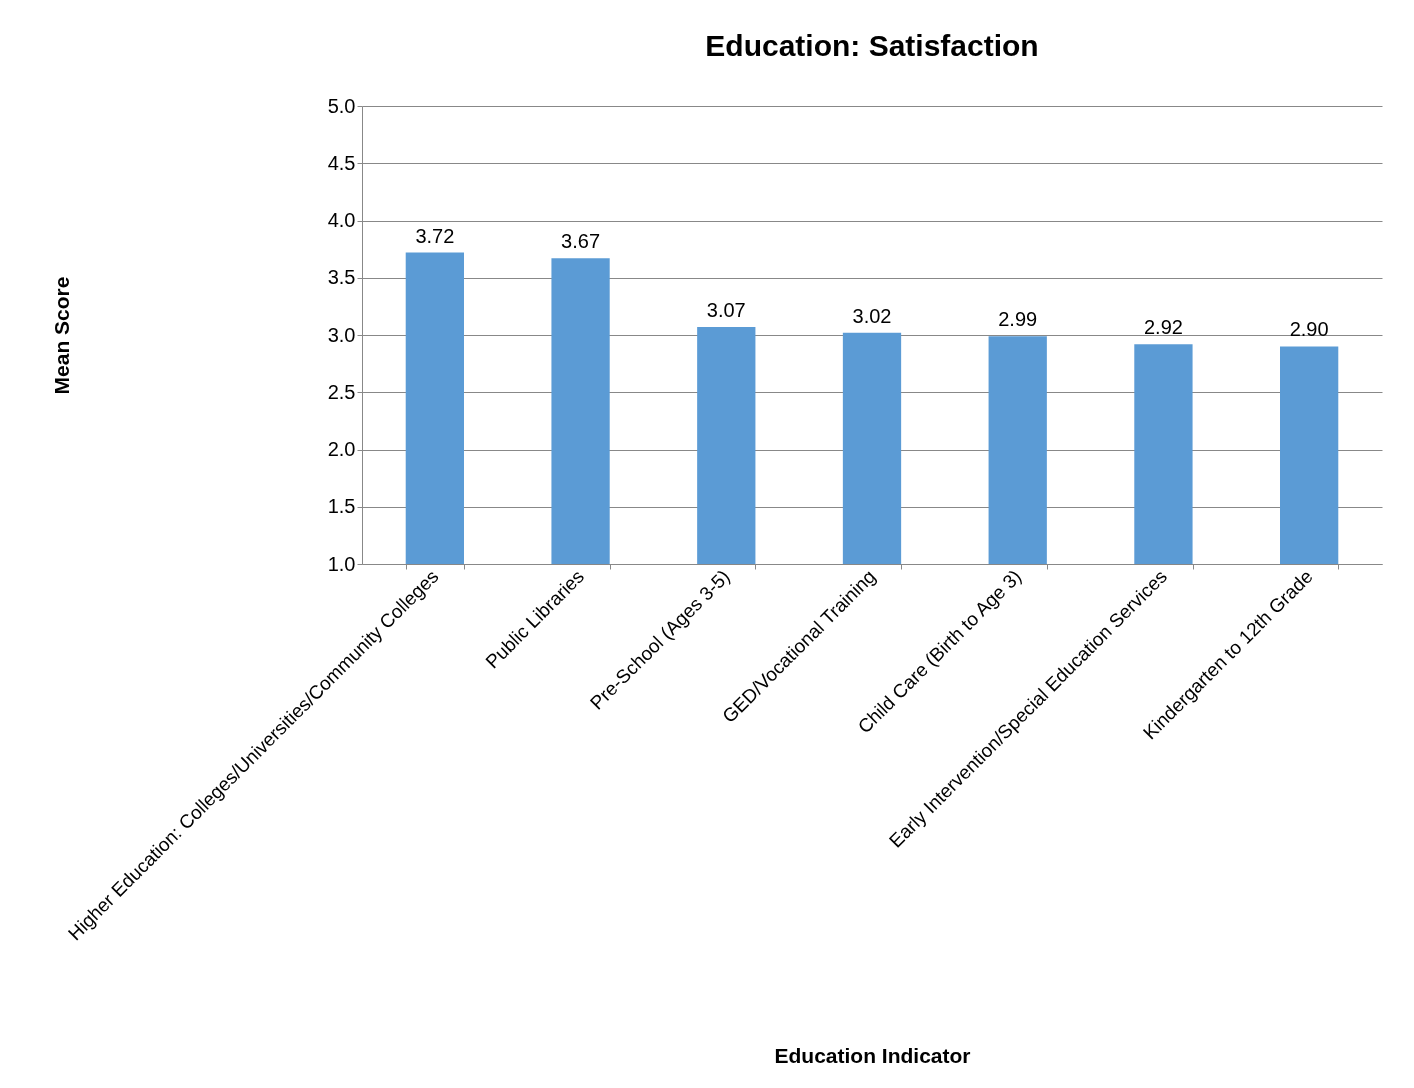  What do you see at coordinates (341, 449) in the screenshot?
I see `y-tick-label: 2.0` at bounding box center [341, 449].